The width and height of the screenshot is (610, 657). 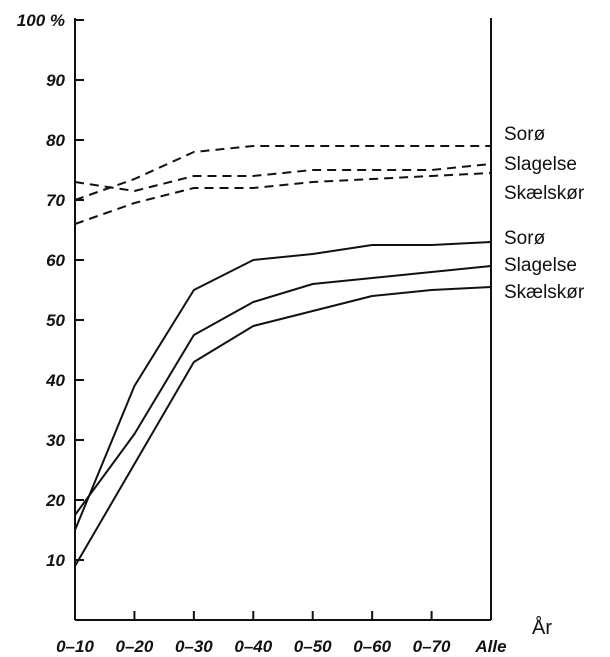 I want to click on x-unit-label: År, so click(x=542, y=627).